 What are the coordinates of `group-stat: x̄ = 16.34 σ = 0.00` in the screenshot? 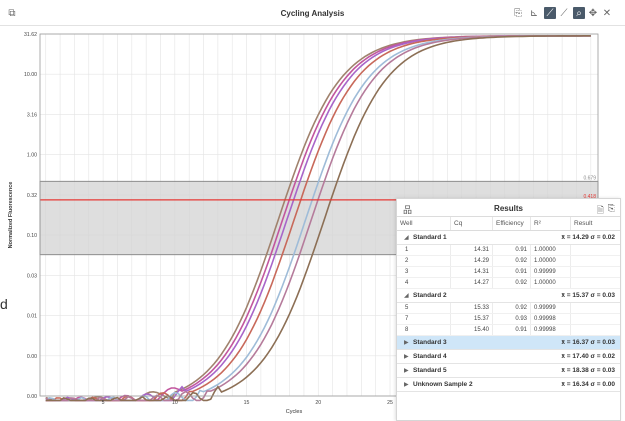 It's located at (588, 384).